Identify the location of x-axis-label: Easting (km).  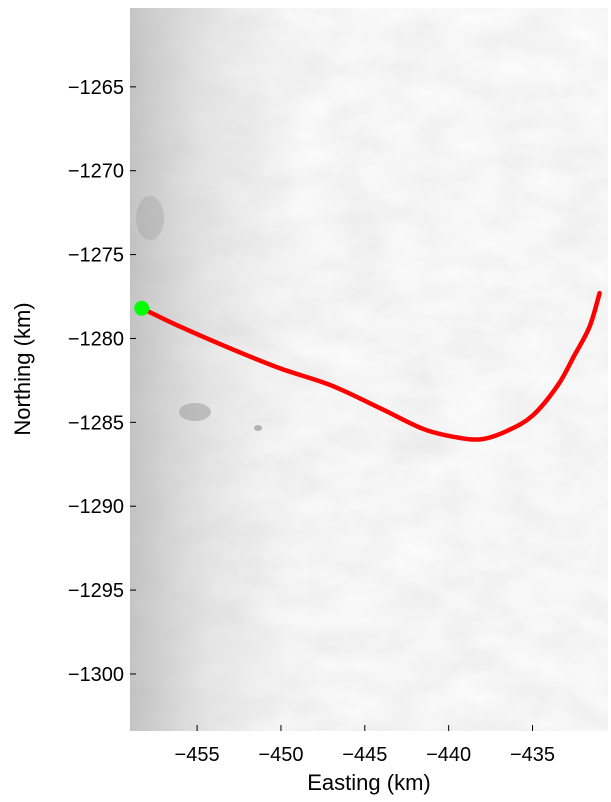
(368, 782).